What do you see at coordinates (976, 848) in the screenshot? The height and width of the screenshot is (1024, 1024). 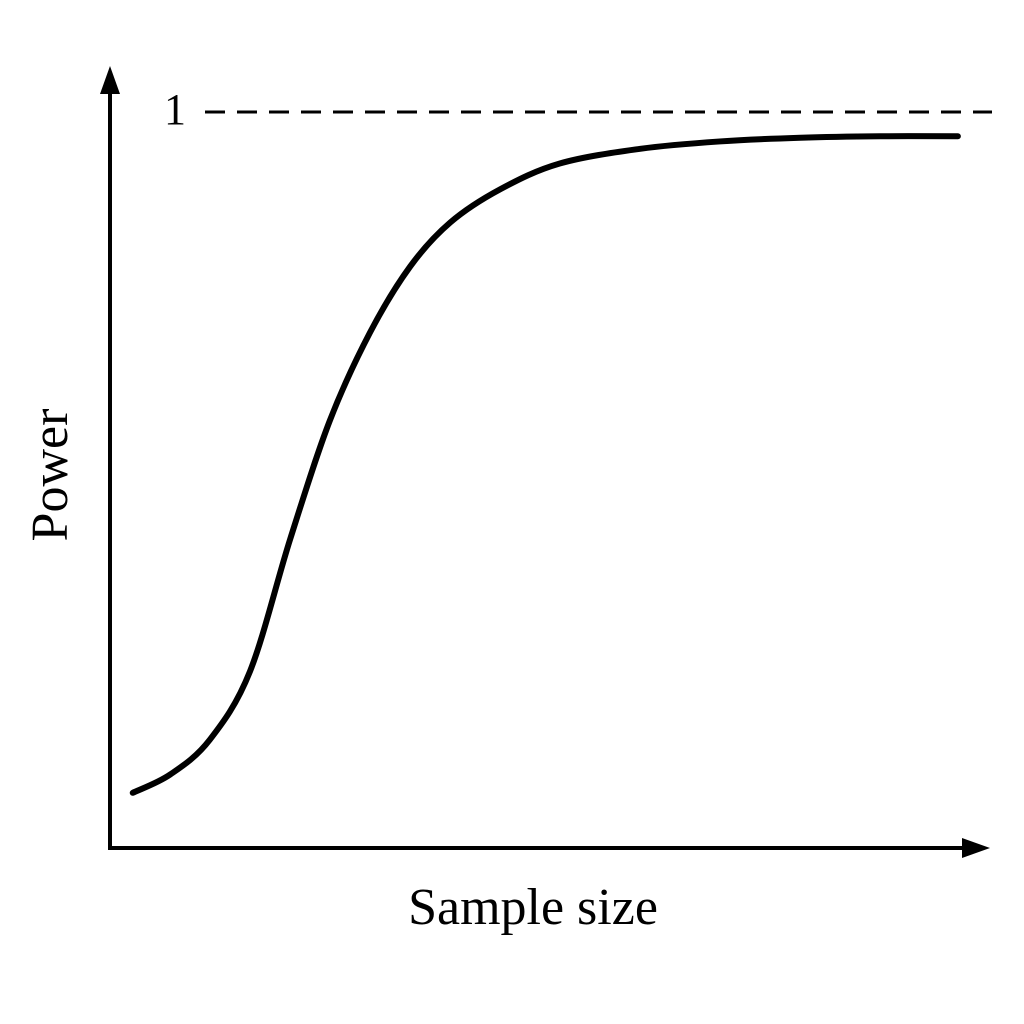 I see `x-axis-arrow` at bounding box center [976, 848].